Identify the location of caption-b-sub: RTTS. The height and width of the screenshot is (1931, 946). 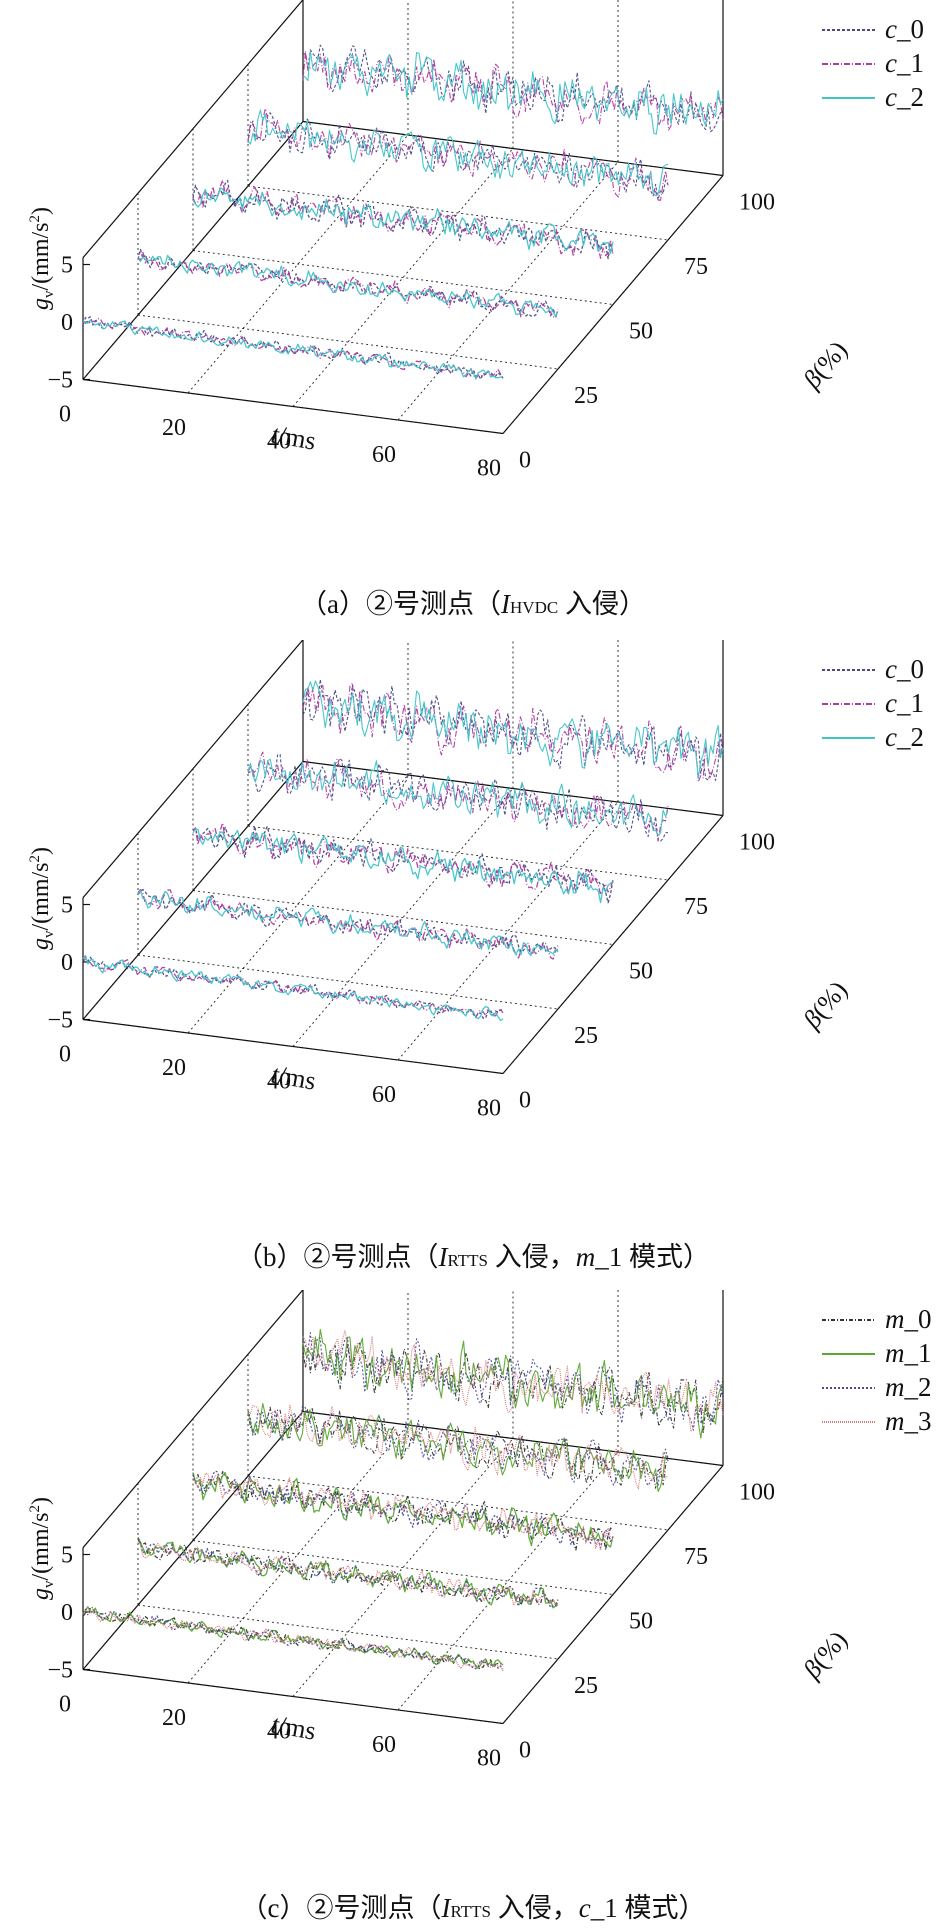
(468, 1260).